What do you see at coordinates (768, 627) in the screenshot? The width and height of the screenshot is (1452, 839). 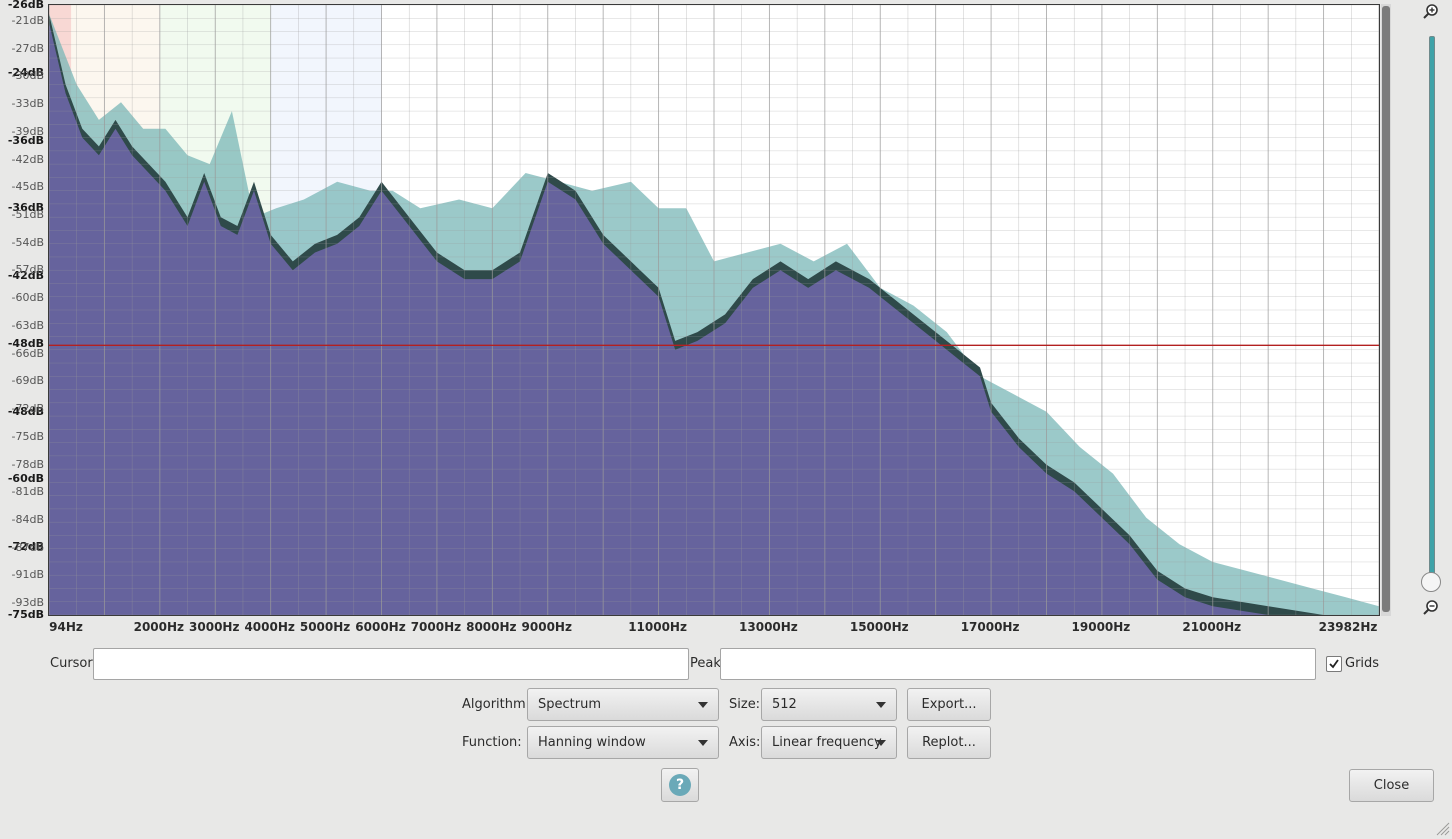 I see `x-tick-label: 13000Hz` at bounding box center [768, 627].